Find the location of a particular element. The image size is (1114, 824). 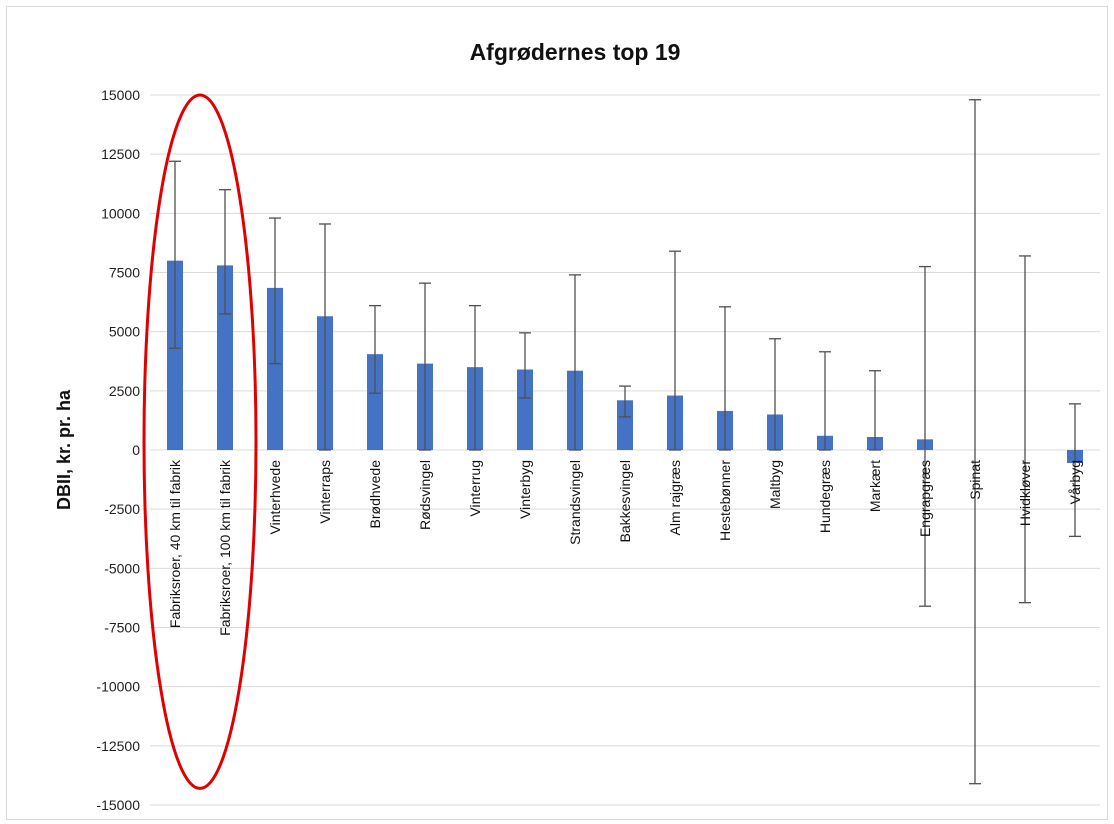

x-tick-label: Rødsvingel is located at coordinates (425, 495).